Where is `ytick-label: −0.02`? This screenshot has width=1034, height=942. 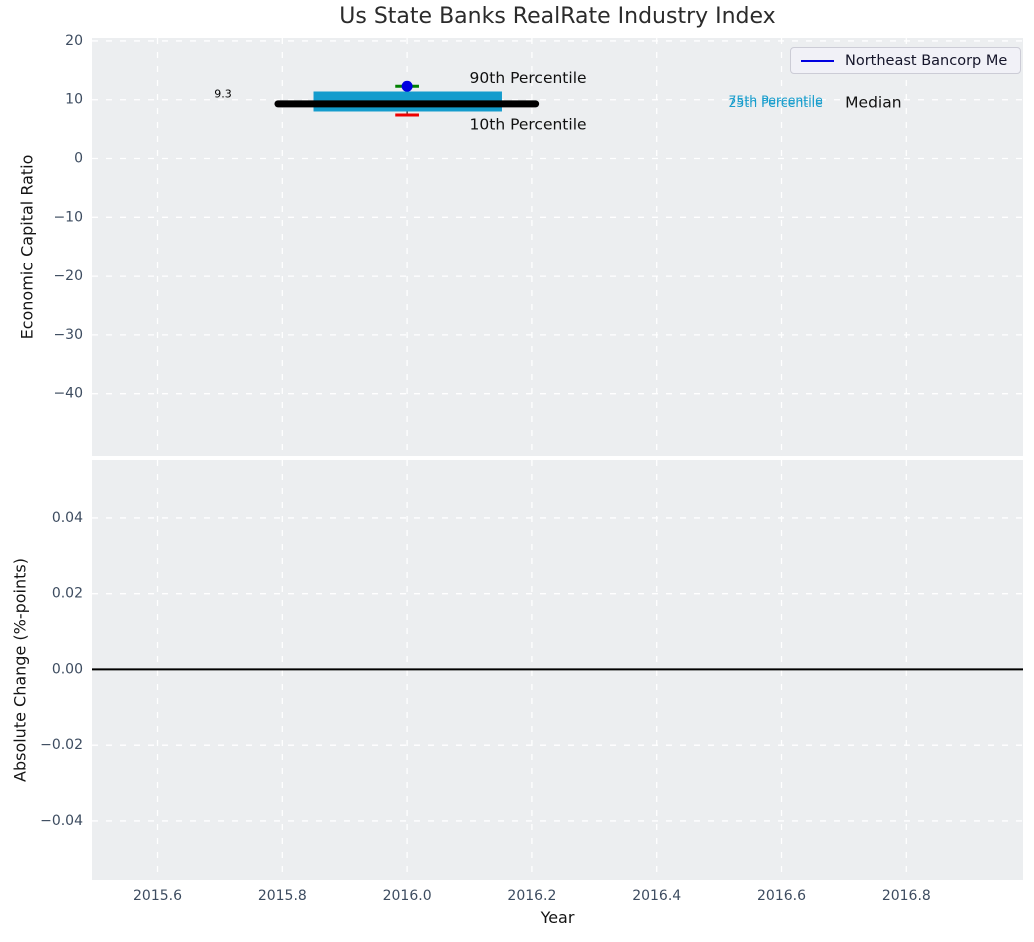
ytick-label: −0.02 is located at coordinates (61, 745).